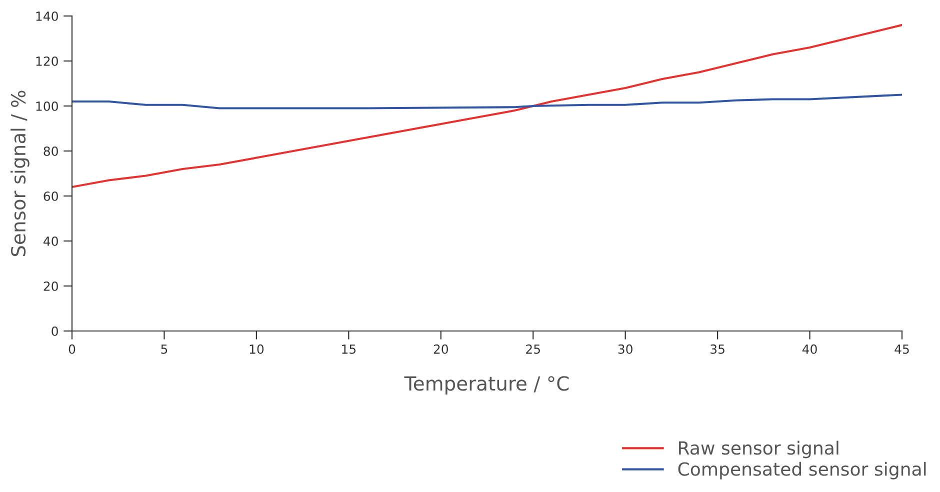 Image resolution: width=940 pixels, height=492 pixels. What do you see at coordinates (758, 449) in the screenshot?
I see `legend-label: Raw sensor signal` at bounding box center [758, 449].